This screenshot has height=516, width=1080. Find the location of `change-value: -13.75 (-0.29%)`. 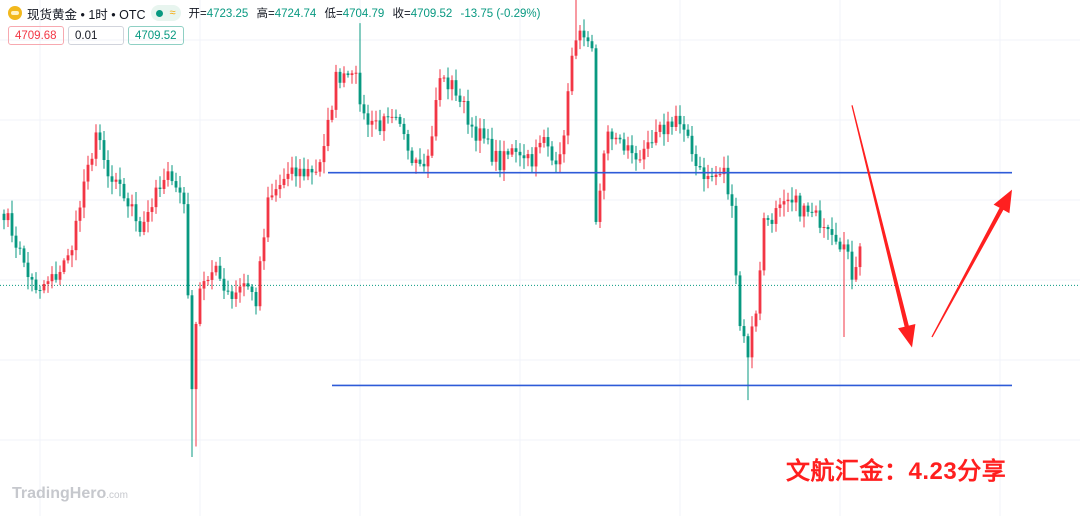

change-value: -13.75 (-0.29%) is located at coordinates (500, 14).